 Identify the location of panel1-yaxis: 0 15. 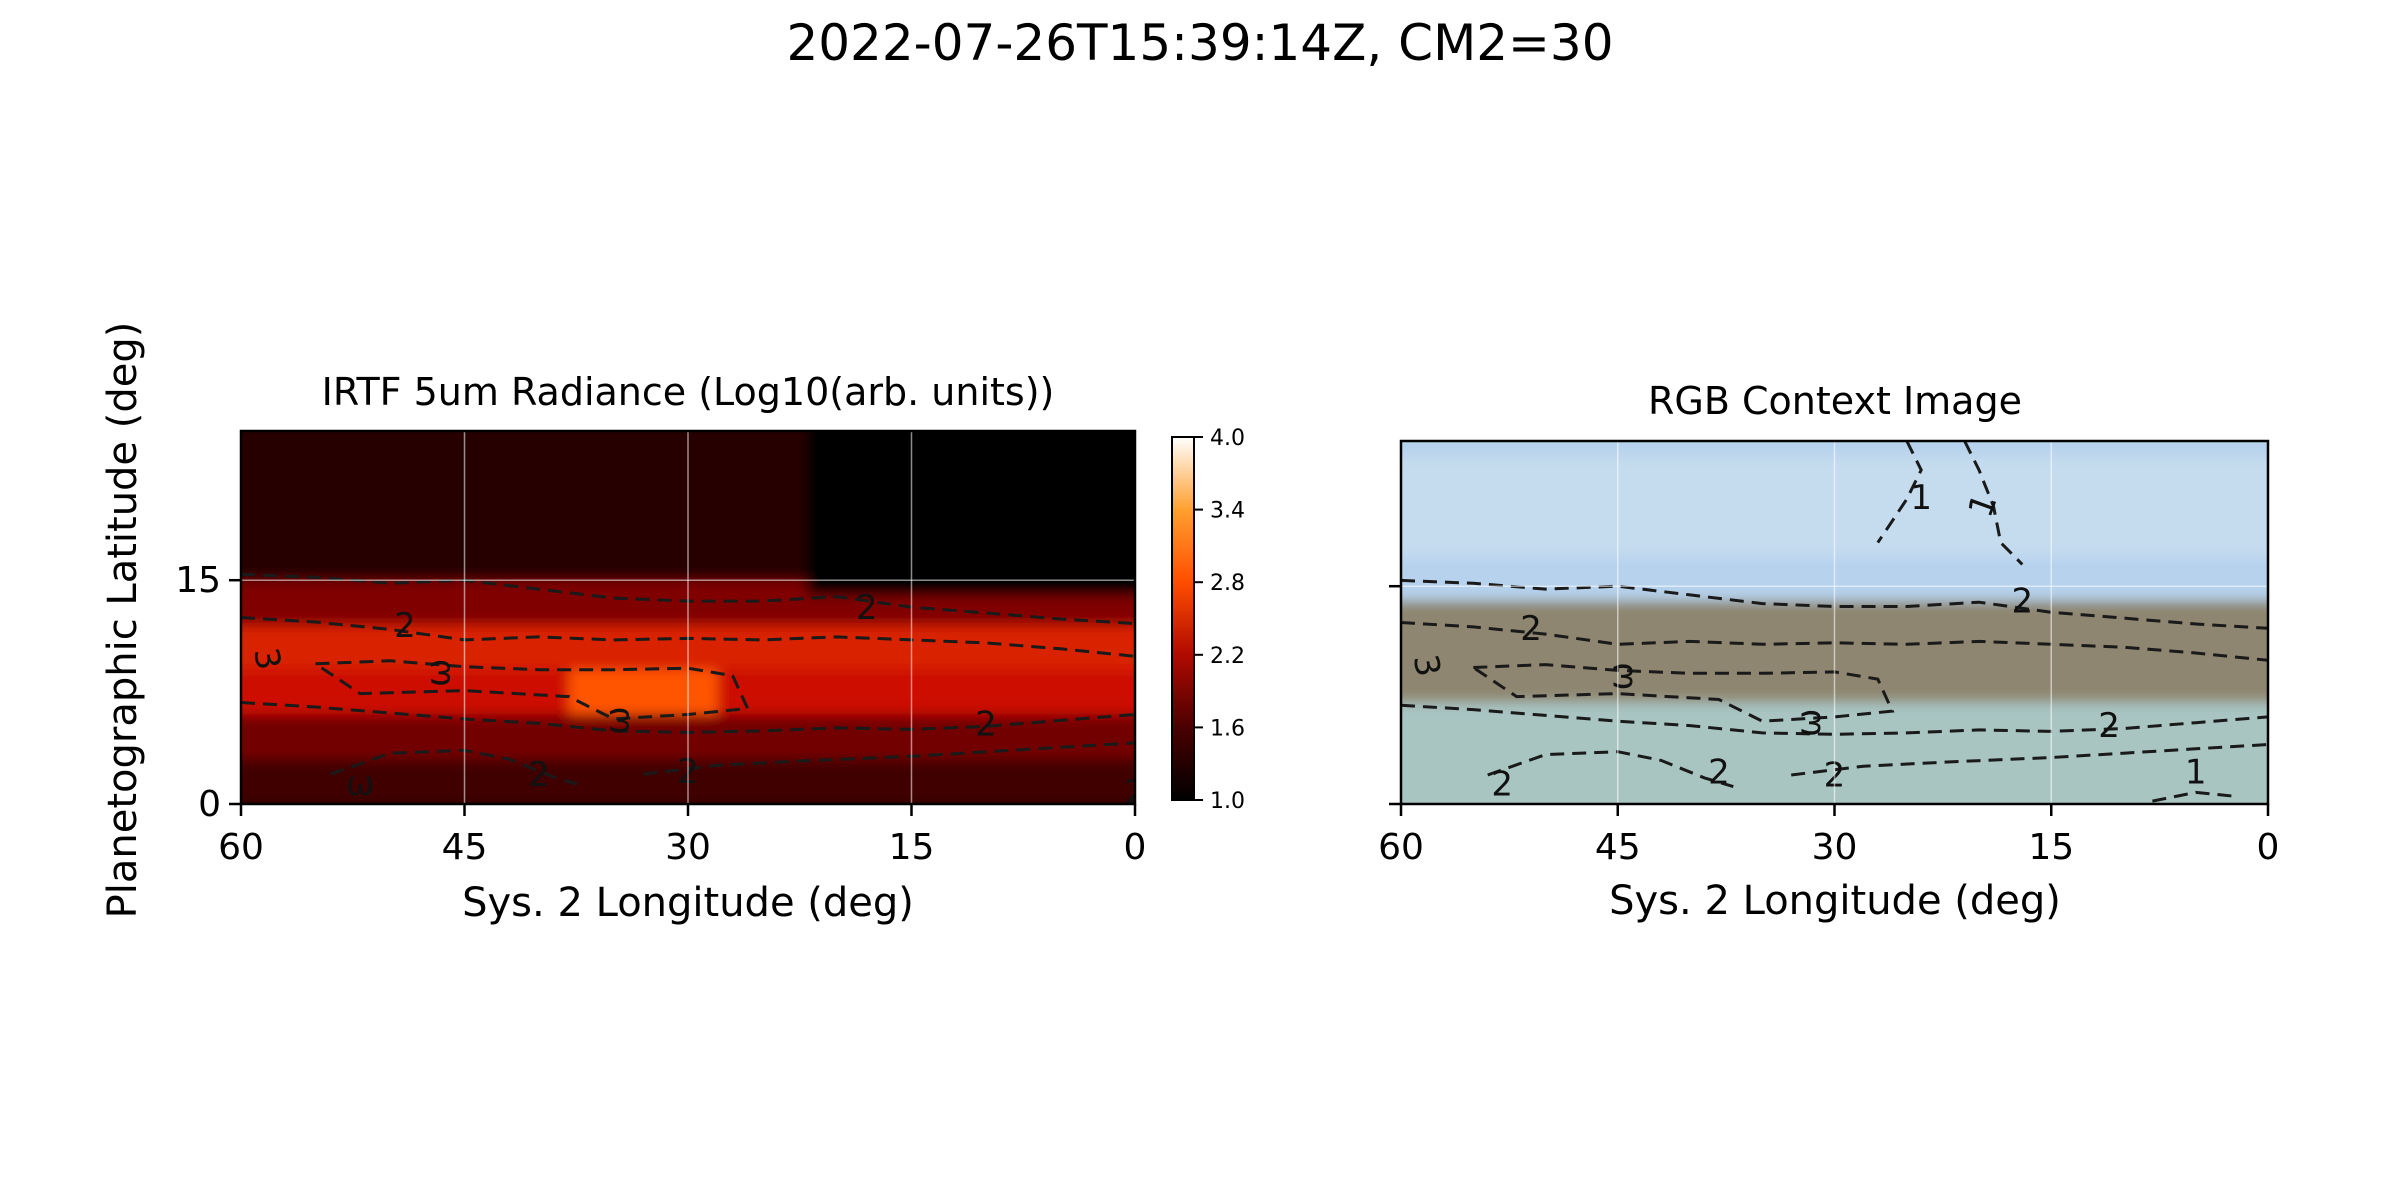
(208, 692).